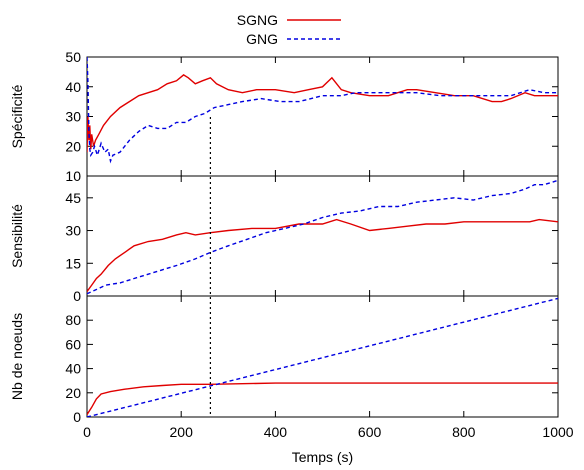 The image size is (584, 470). I want to click on y-tick-label: 10, so click(73, 176).